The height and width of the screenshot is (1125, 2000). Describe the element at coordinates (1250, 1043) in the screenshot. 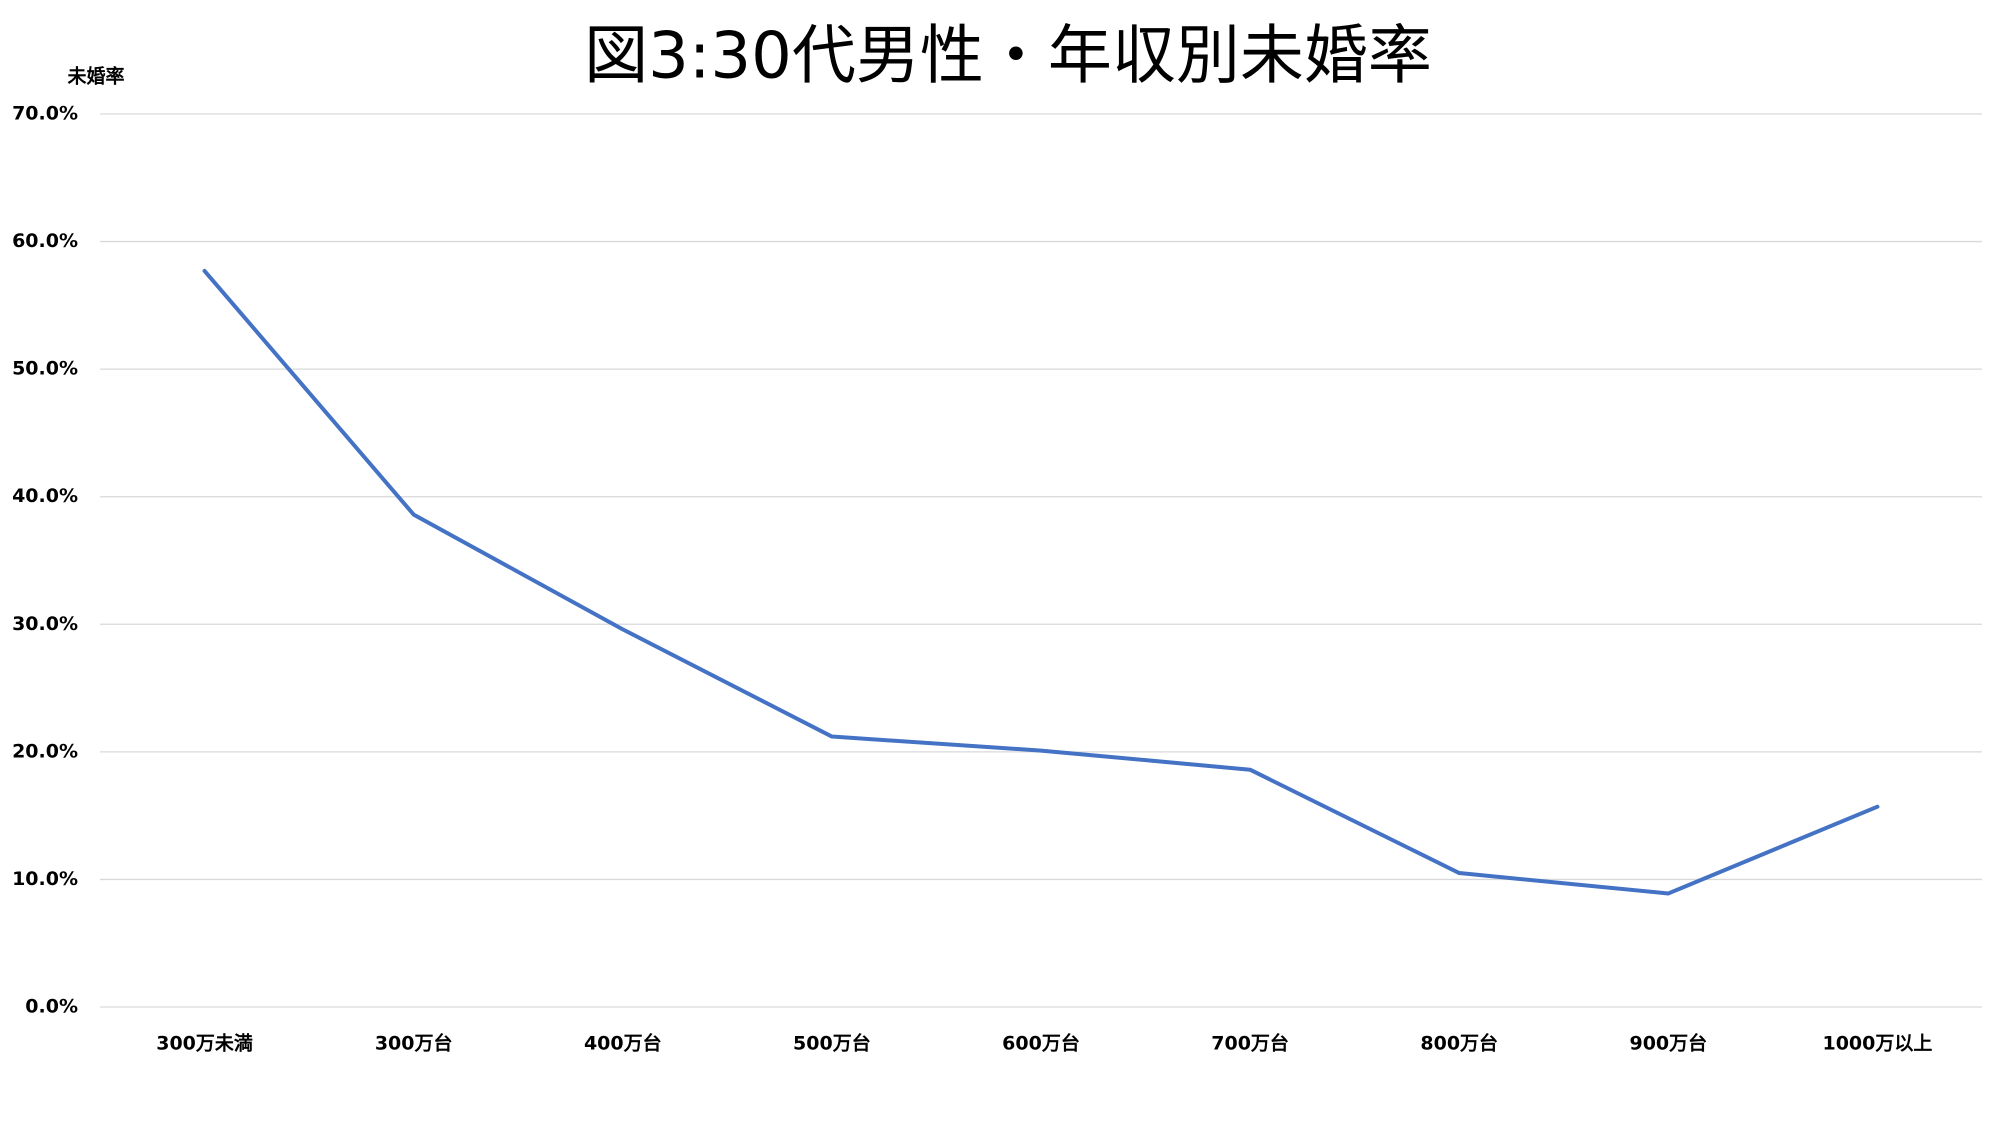

I see `x-tick-label: 700万台` at that location.